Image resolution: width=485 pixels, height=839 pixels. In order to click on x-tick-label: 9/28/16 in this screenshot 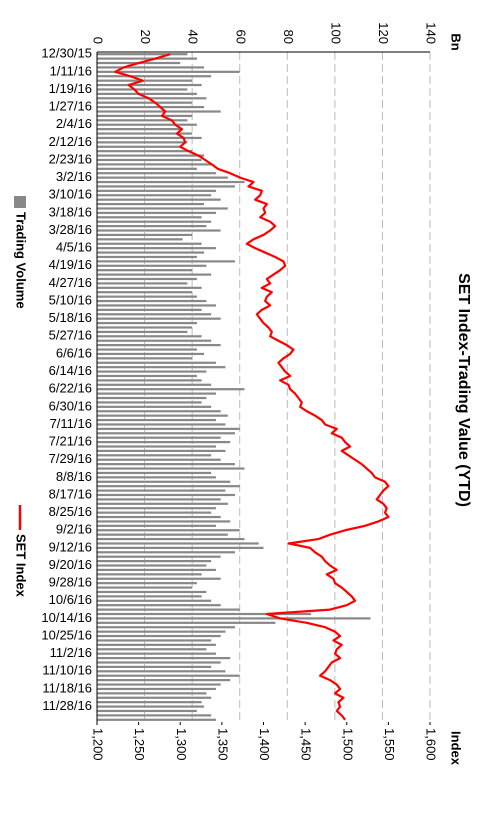, I will do `click(70, 582)`.